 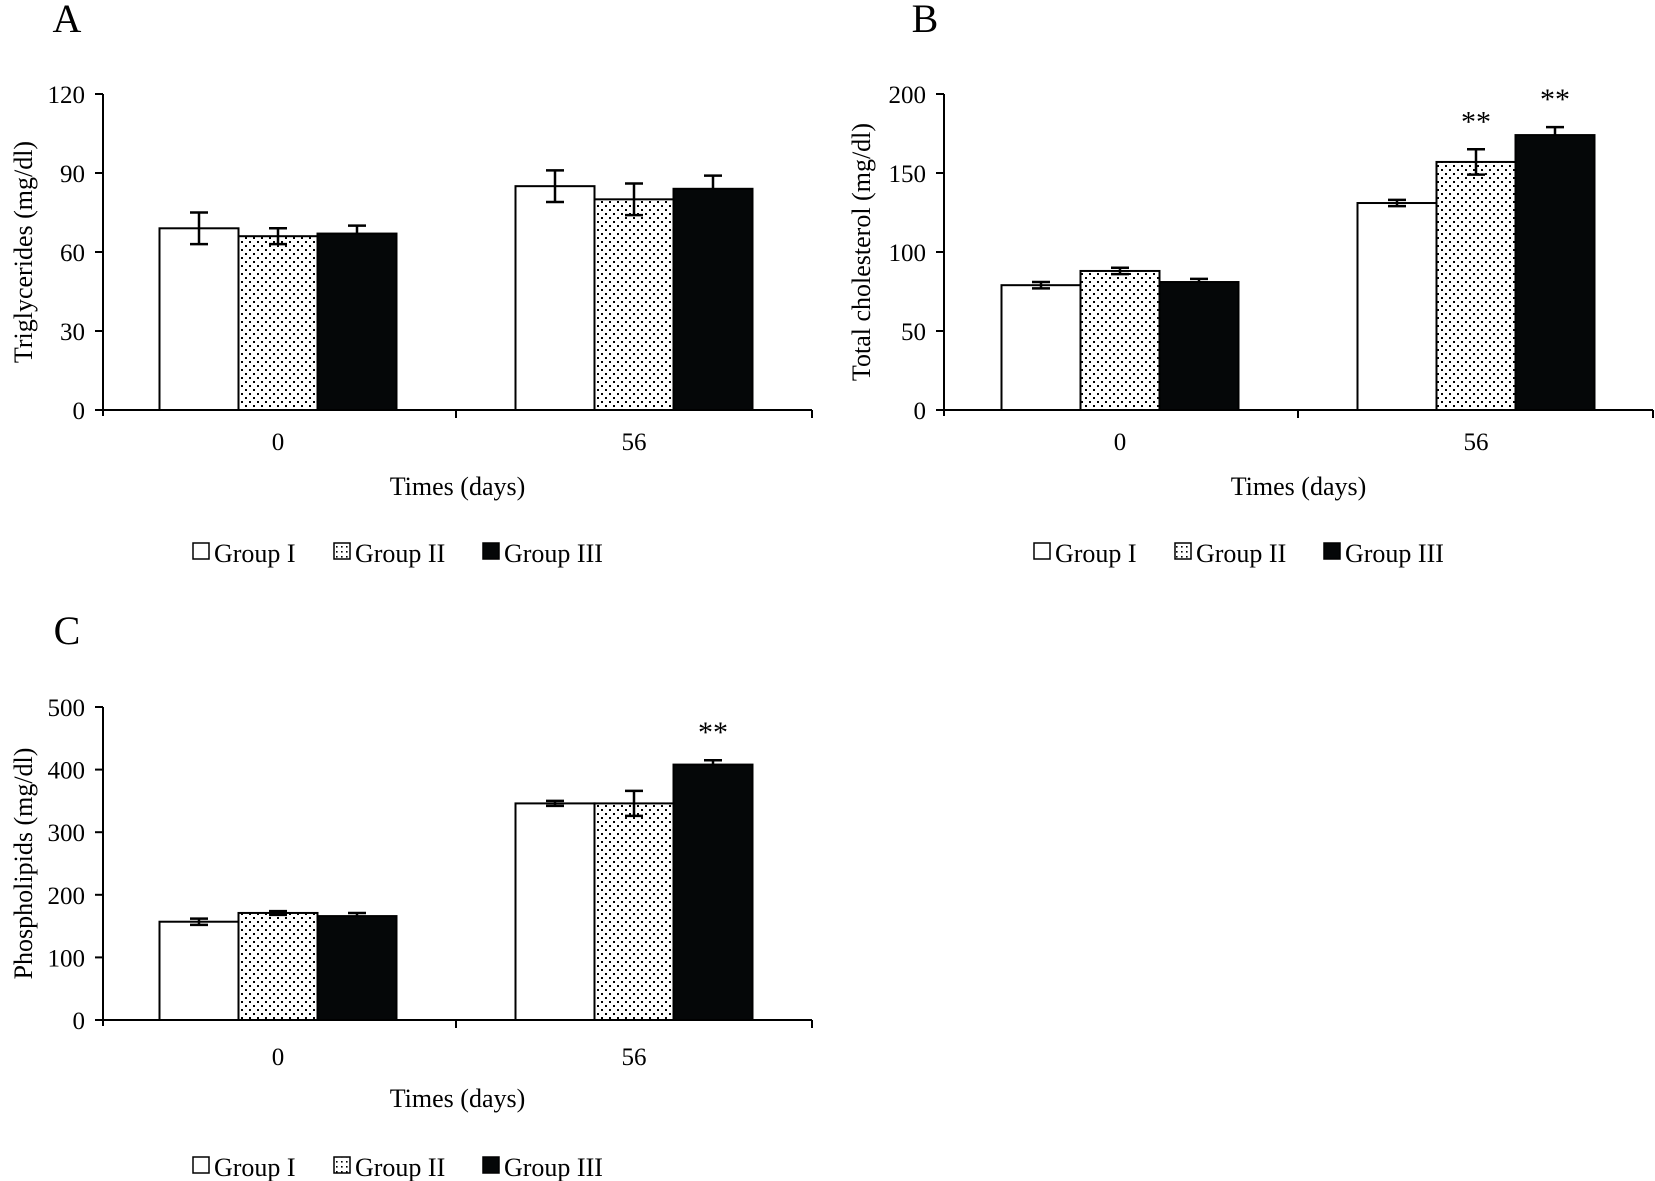 What do you see at coordinates (67, 630) in the screenshot?
I see `panel-label: C` at bounding box center [67, 630].